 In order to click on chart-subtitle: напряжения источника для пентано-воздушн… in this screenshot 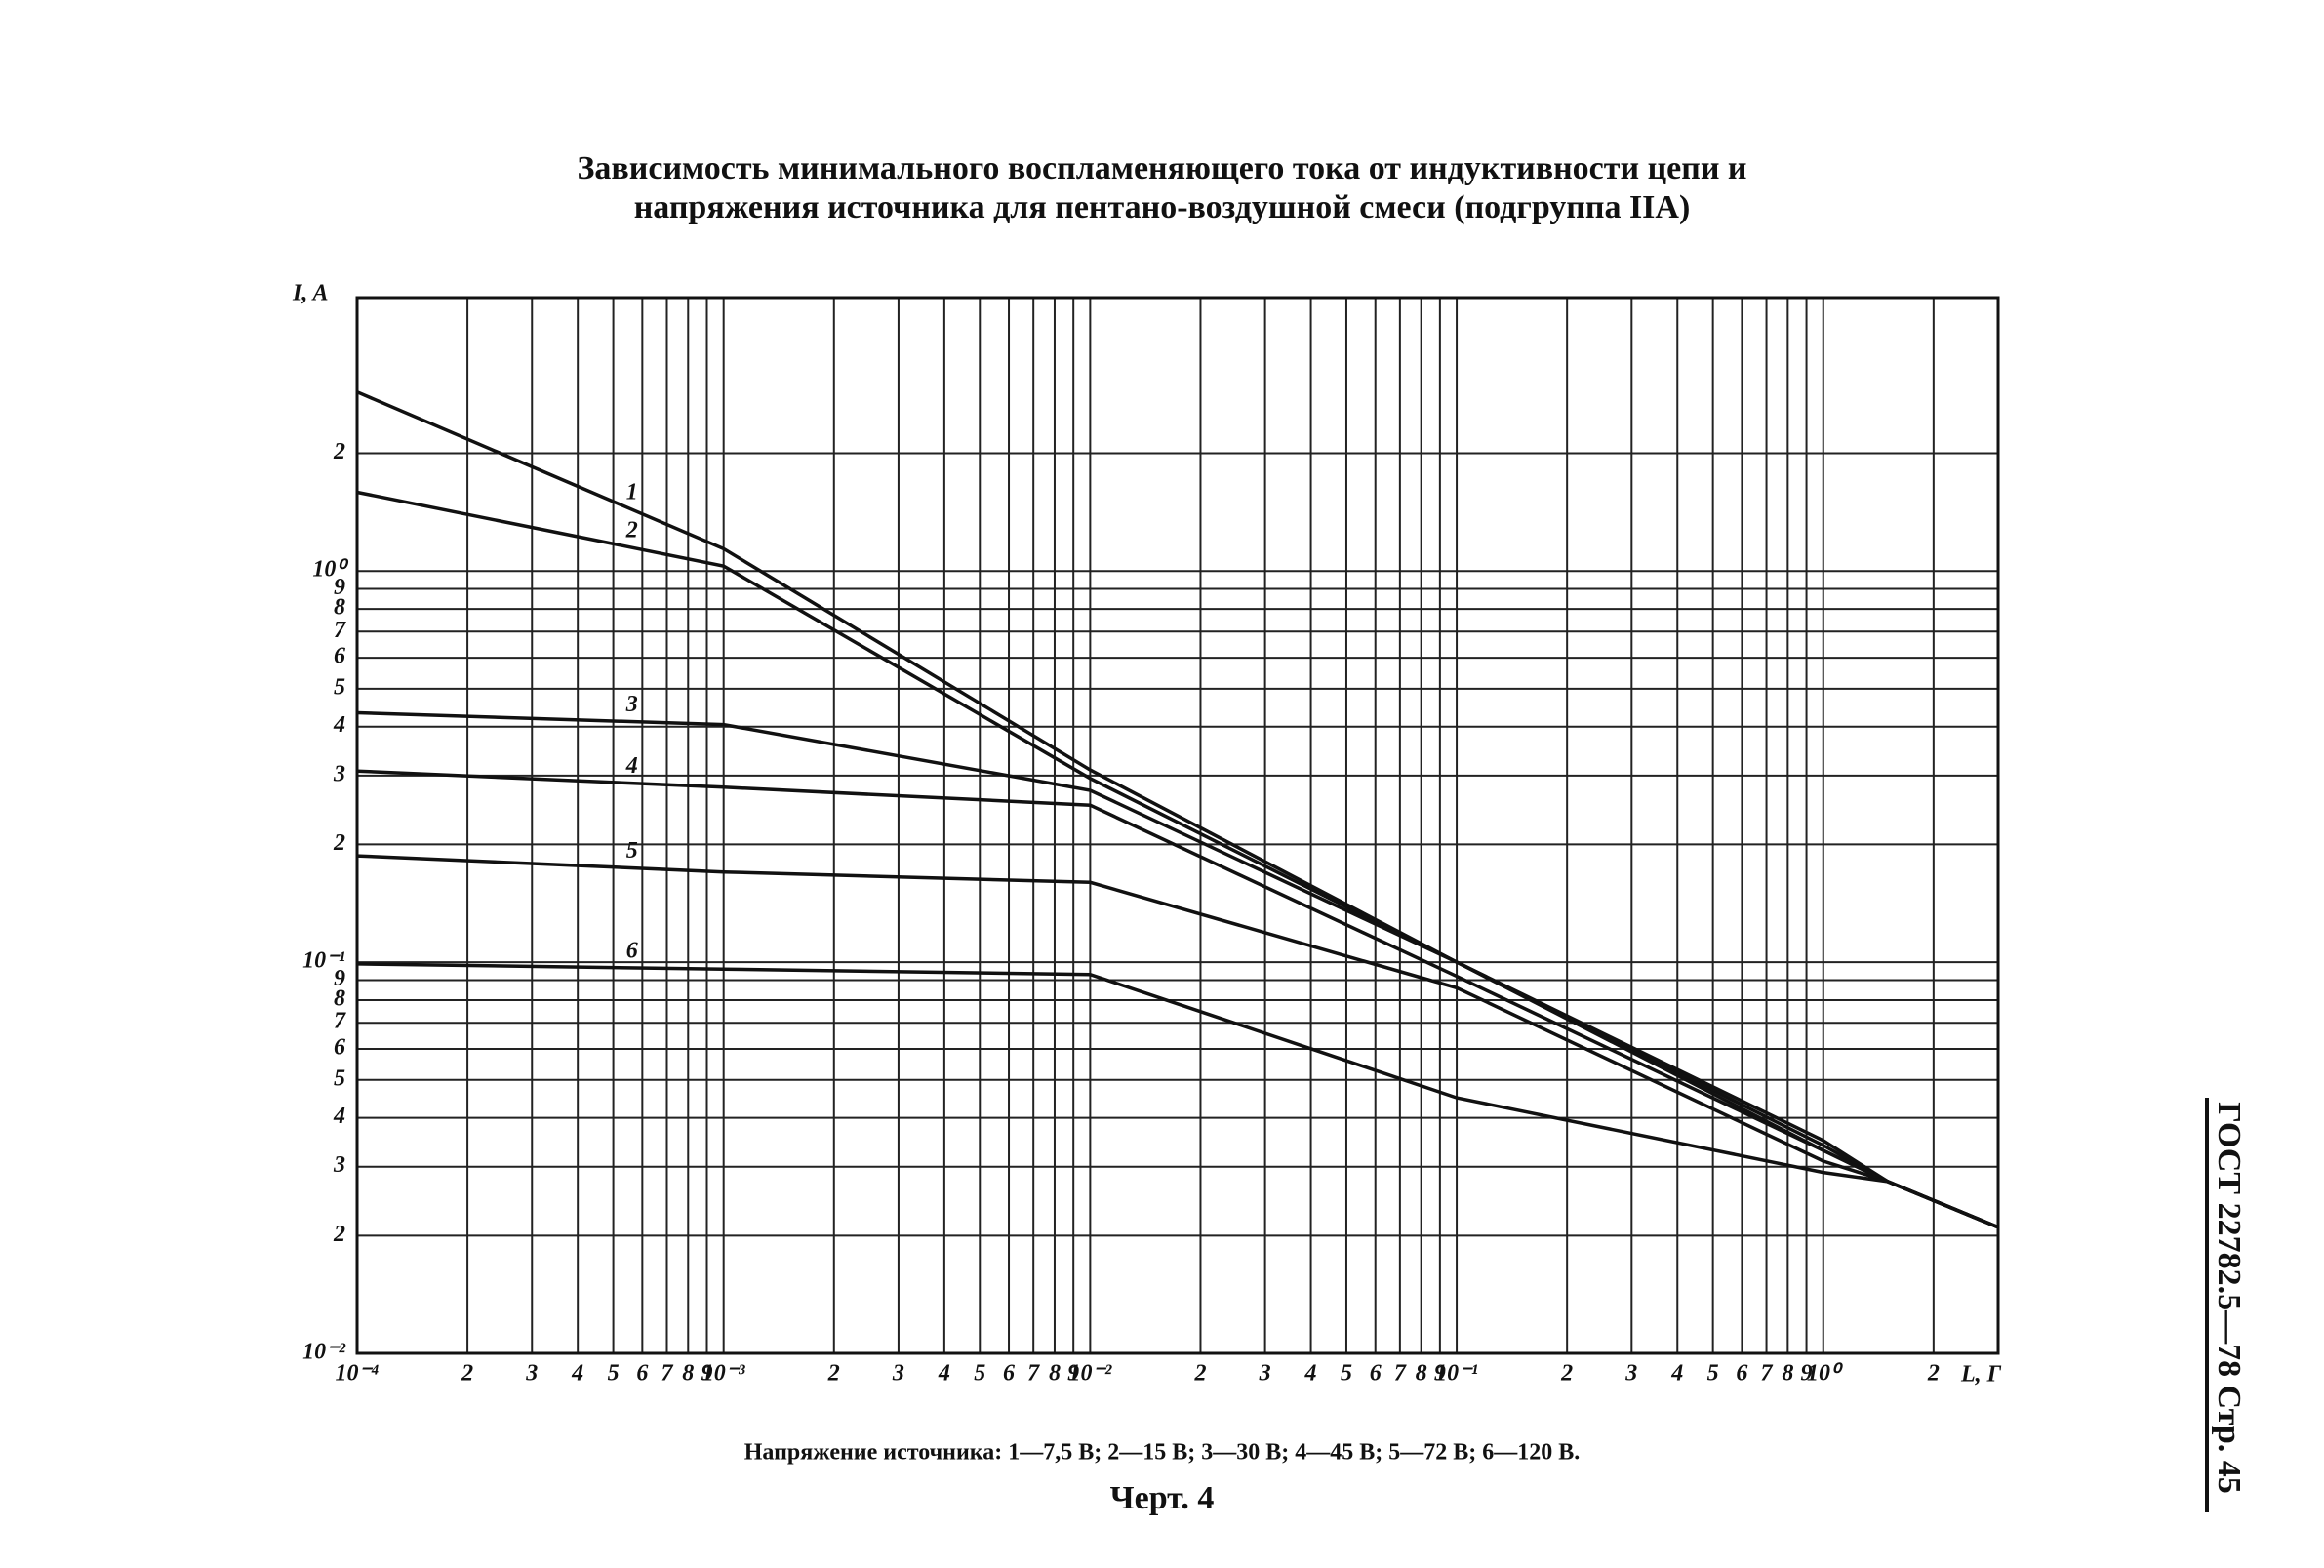, I will do `click(1162, 207)`.